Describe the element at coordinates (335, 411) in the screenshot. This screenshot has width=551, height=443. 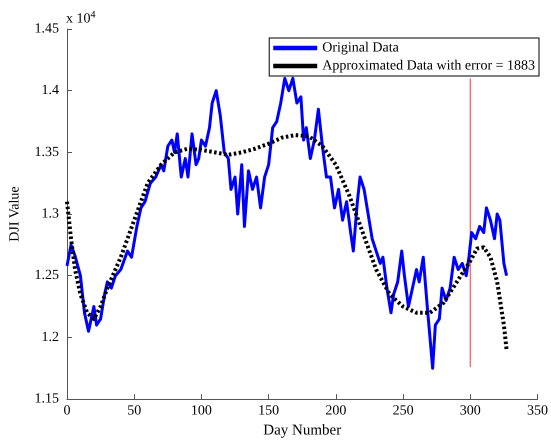
I see `x-tick-label: 200` at that location.